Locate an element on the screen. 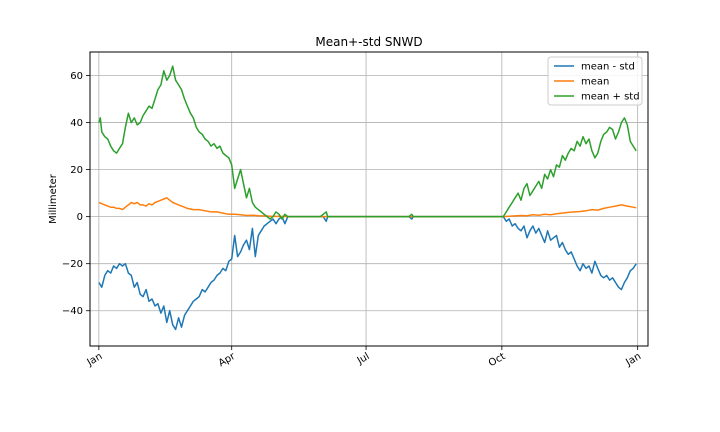  y-axis-label: Millimeter is located at coordinates (53, 198).